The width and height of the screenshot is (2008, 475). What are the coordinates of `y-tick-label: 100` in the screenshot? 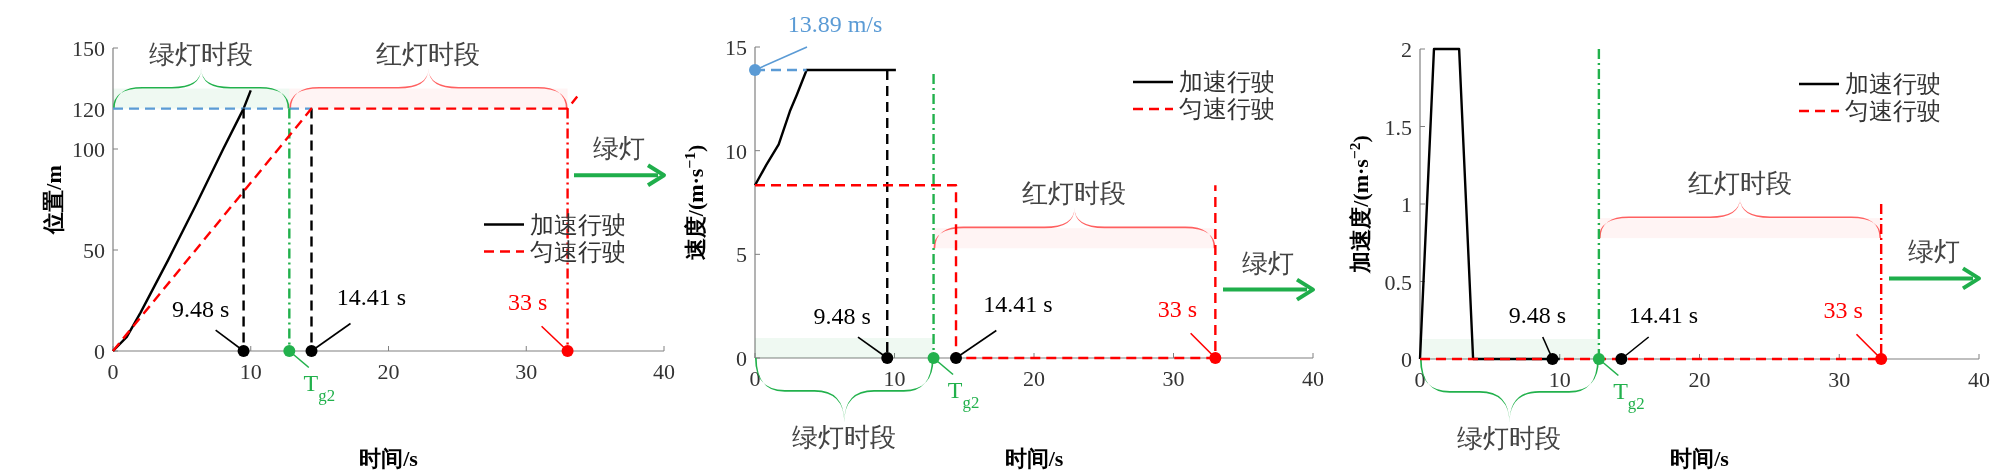 It's located at (88, 149).